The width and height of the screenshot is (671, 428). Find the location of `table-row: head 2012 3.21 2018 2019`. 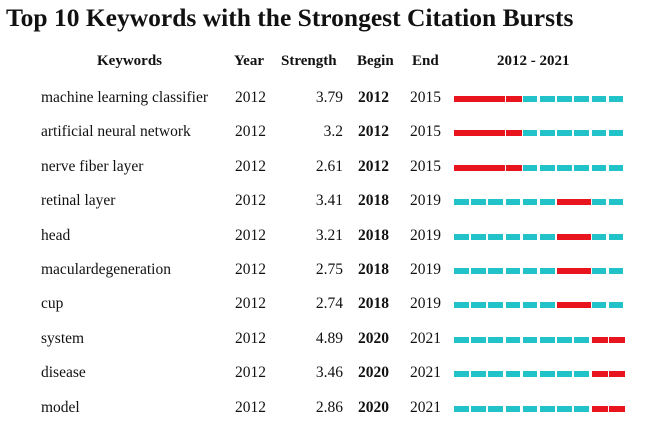

table-row: head 2012 3.21 2018 2019 is located at coordinates (335, 239).